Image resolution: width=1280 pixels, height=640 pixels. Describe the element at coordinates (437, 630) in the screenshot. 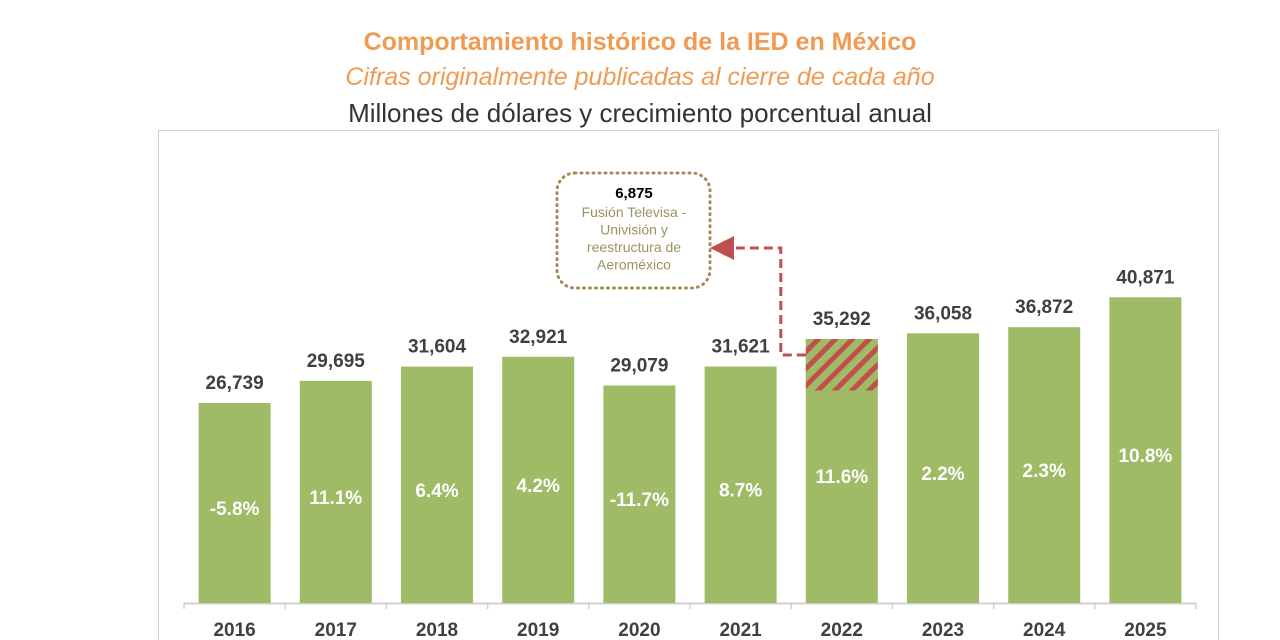

I see `x-tick-label-2018: 2018` at that location.